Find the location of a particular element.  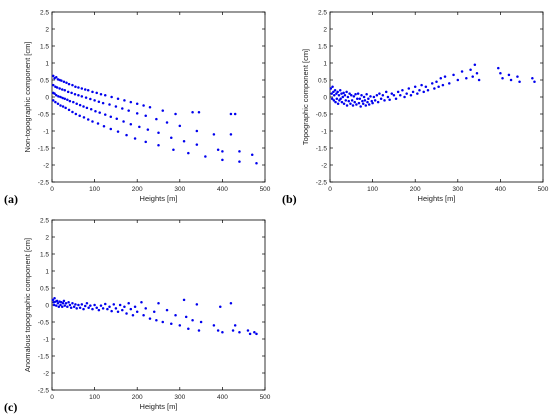

panel-label-b: (b) is located at coordinates (289, 199).